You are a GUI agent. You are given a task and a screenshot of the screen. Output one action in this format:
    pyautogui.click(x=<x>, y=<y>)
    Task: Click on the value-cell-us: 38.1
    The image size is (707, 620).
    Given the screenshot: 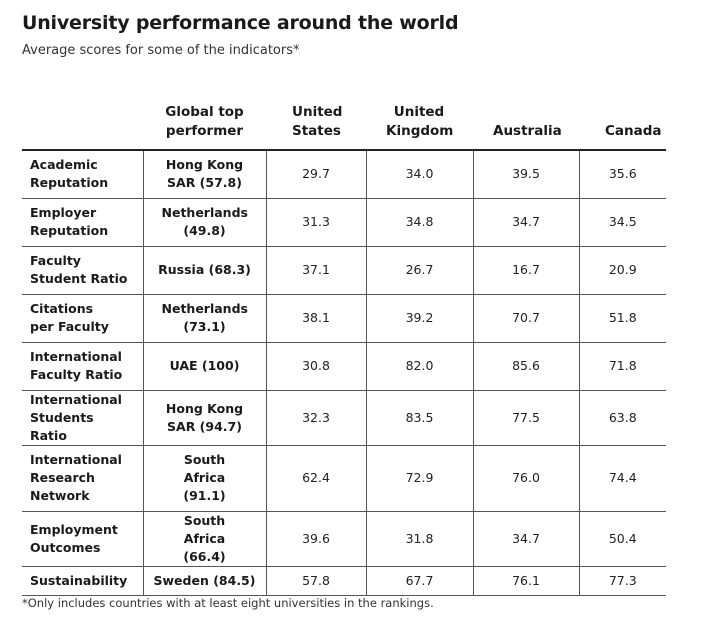 What is the action you would take?
    pyautogui.click(x=315, y=318)
    